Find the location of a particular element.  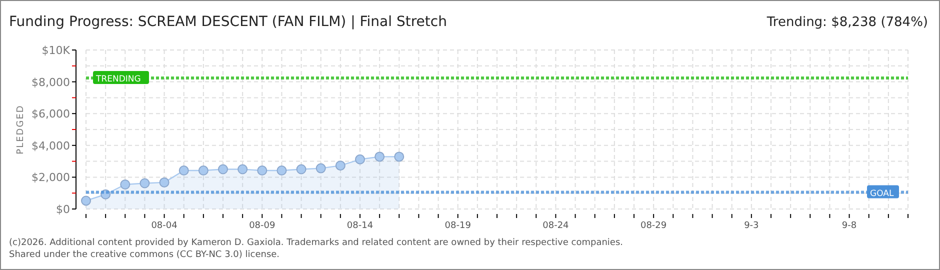

x-tick-label: 9-8 is located at coordinates (849, 226).